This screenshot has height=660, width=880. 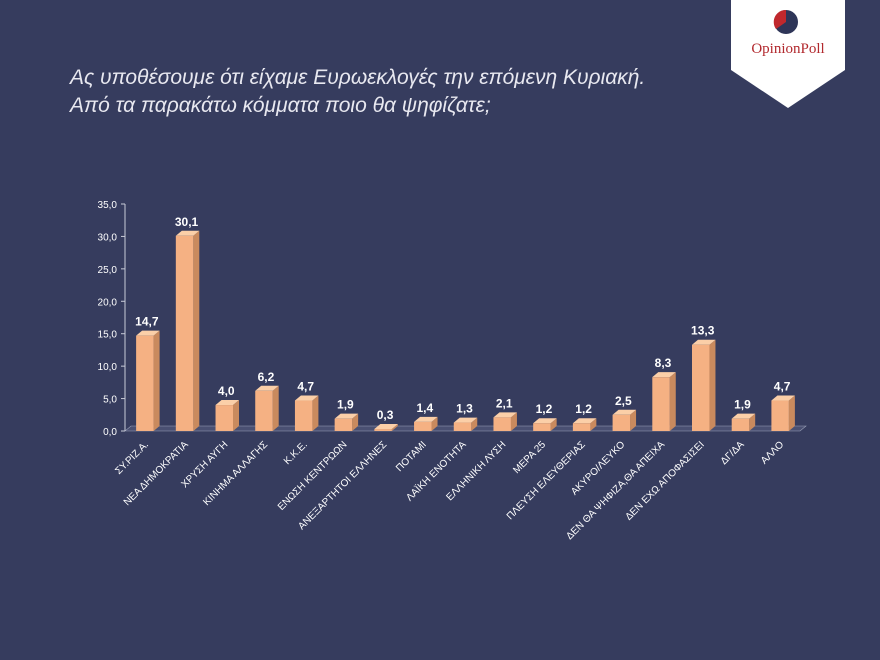 I want to click on value-label: 1,4, so click(x=424, y=408).